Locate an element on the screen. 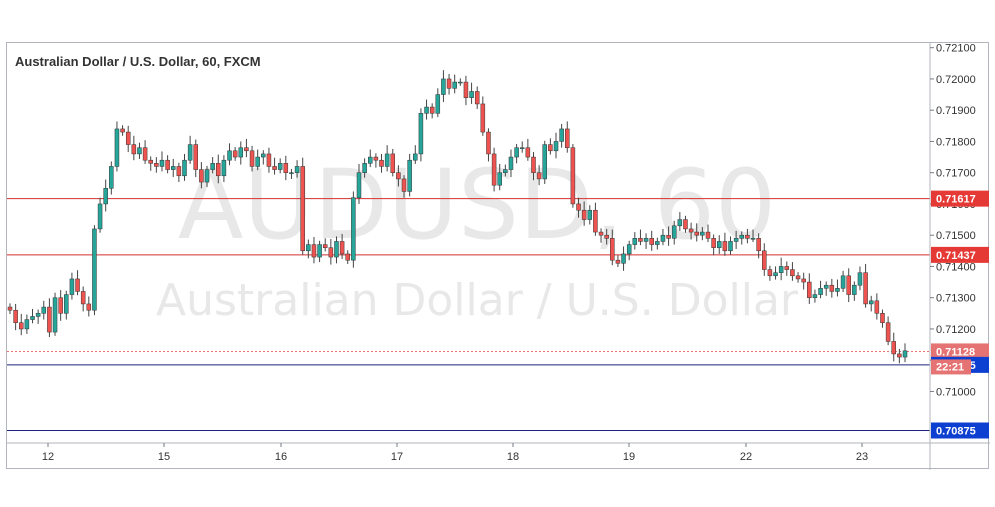 The image size is (995, 507). x-tick-label: 16 is located at coordinates (281, 457).